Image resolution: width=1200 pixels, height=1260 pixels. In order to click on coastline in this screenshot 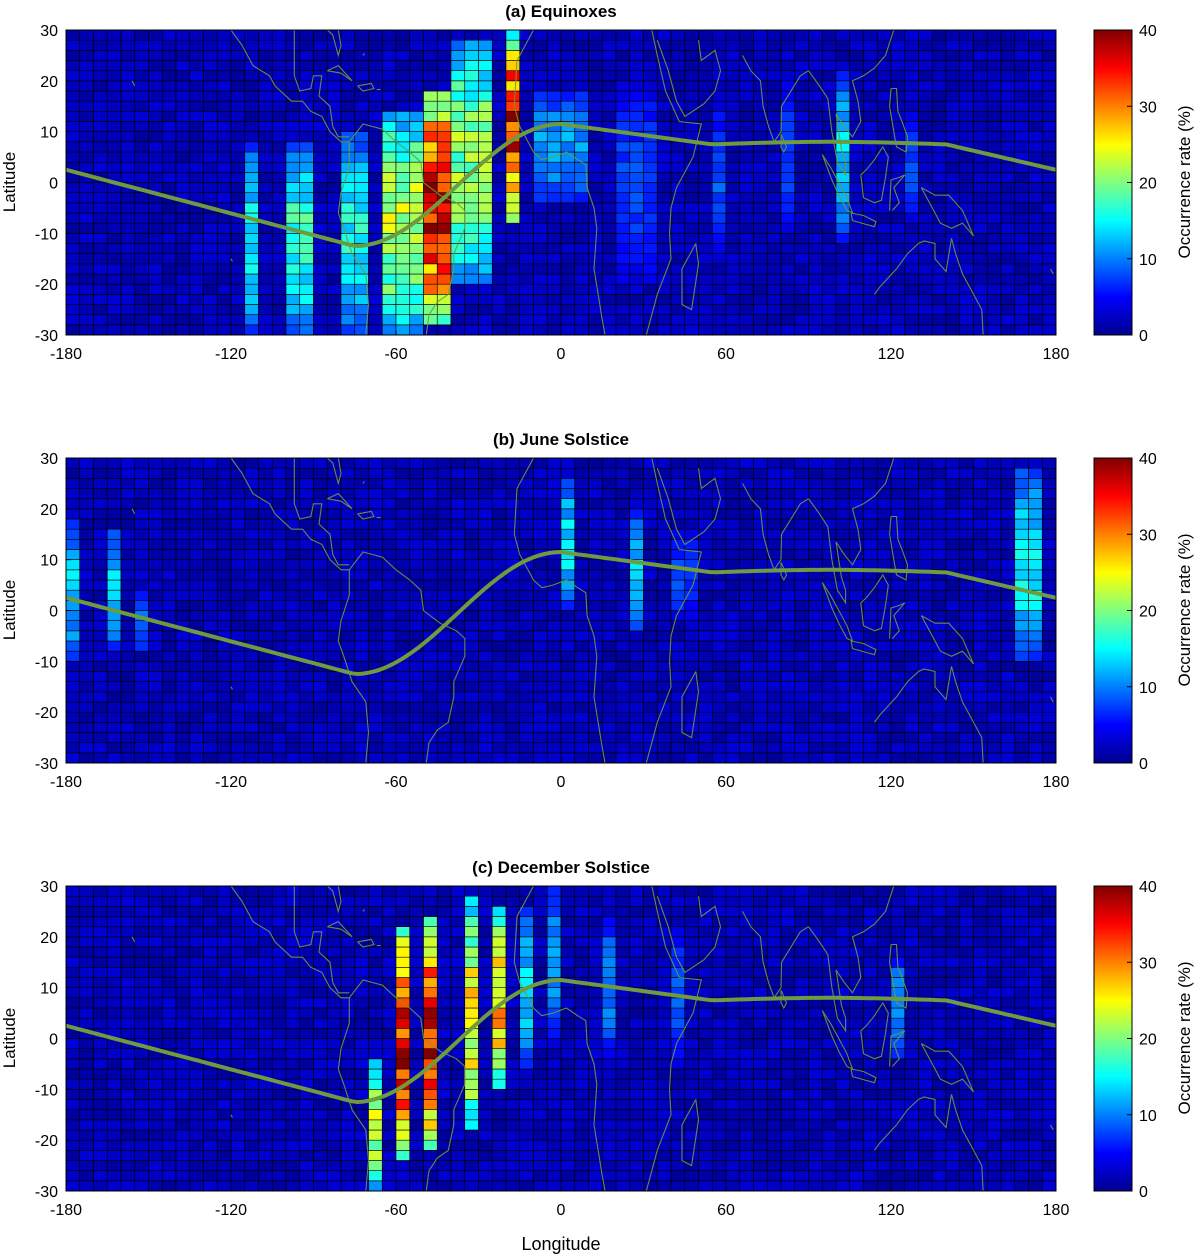, I will do `click(407, 229)`.